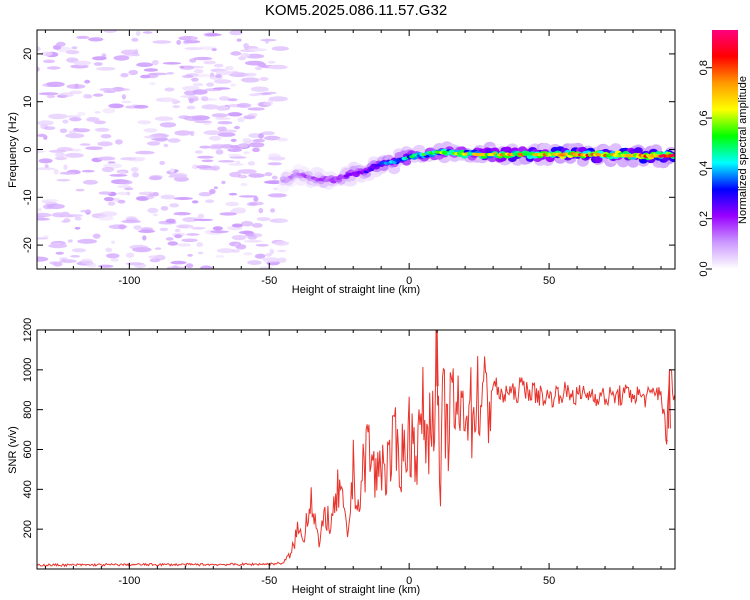  Describe the element at coordinates (705, 168) in the screenshot. I see `colorbar-ticks: 0.0 0.2 0.4 0.6 0.8` at that location.